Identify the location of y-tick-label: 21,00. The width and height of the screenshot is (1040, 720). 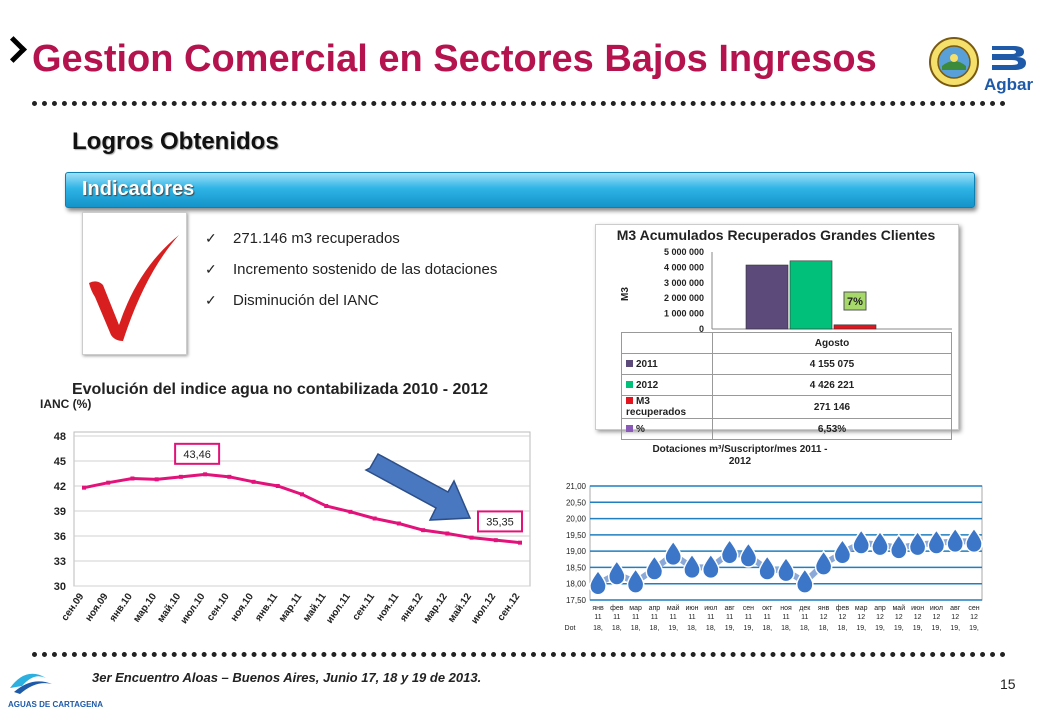
(576, 486).